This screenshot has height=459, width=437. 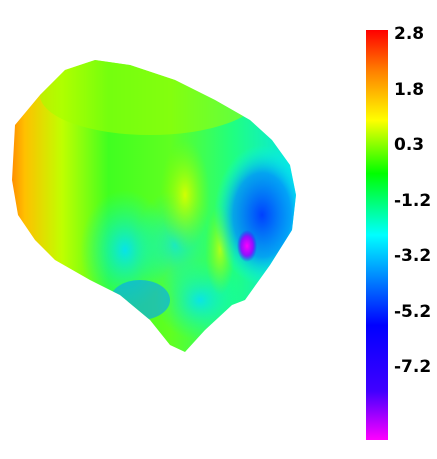 What do you see at coordinates (409, 89) in the screenshot?
I see `colorbar-tick-label: 1.8` at bounding box center [409, 89].